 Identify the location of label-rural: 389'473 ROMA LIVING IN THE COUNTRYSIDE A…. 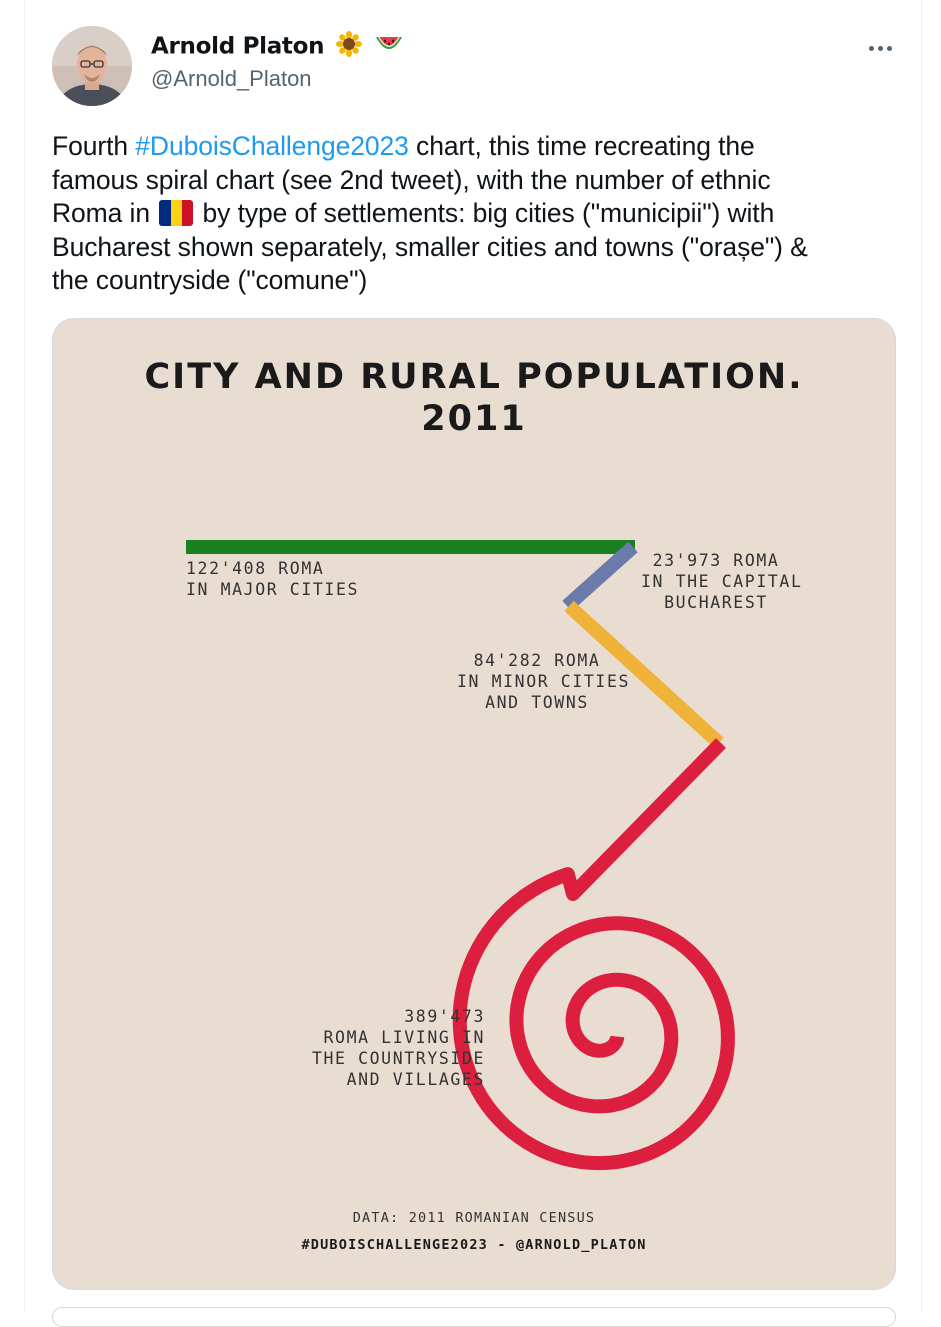
(393, 1048).